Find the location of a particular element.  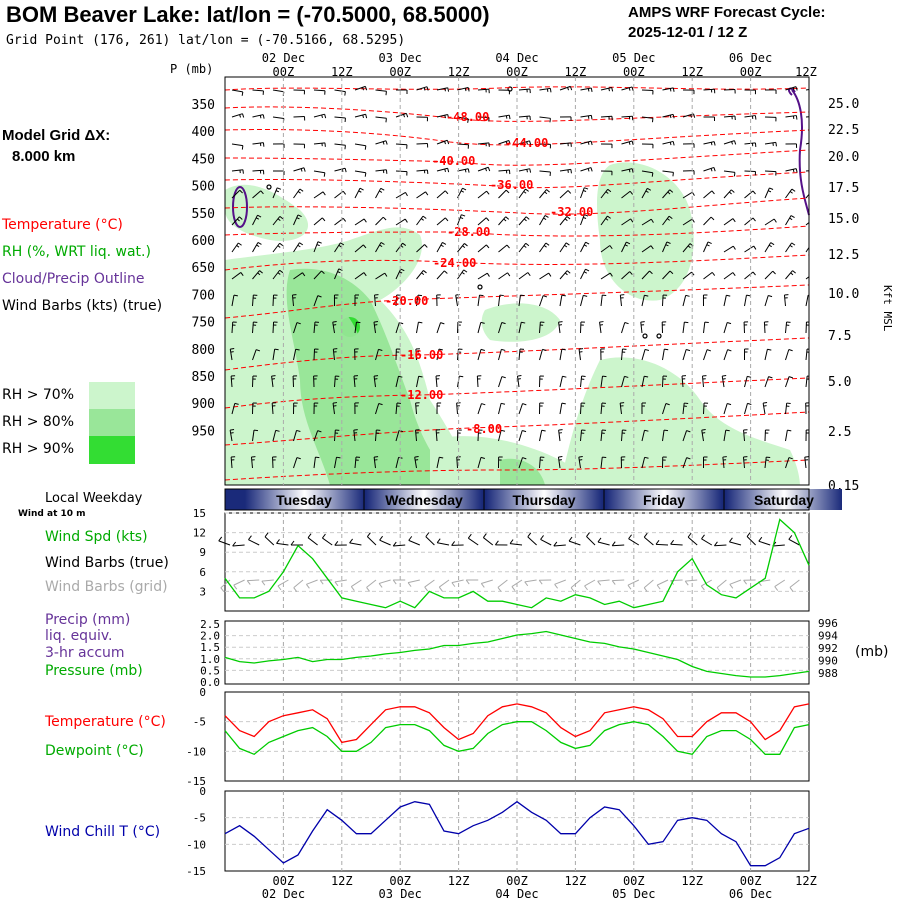

model-grid-value: 8.000 km is located at coordinates (44, 156).